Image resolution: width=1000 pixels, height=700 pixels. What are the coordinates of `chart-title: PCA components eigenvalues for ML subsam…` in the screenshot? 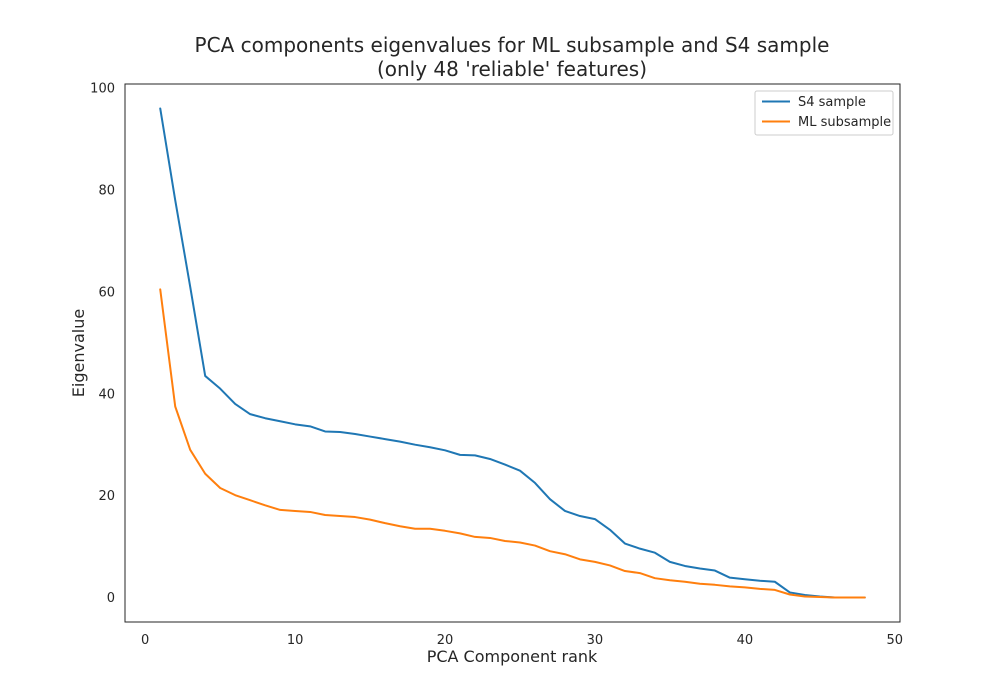 It's located at (512, 45).